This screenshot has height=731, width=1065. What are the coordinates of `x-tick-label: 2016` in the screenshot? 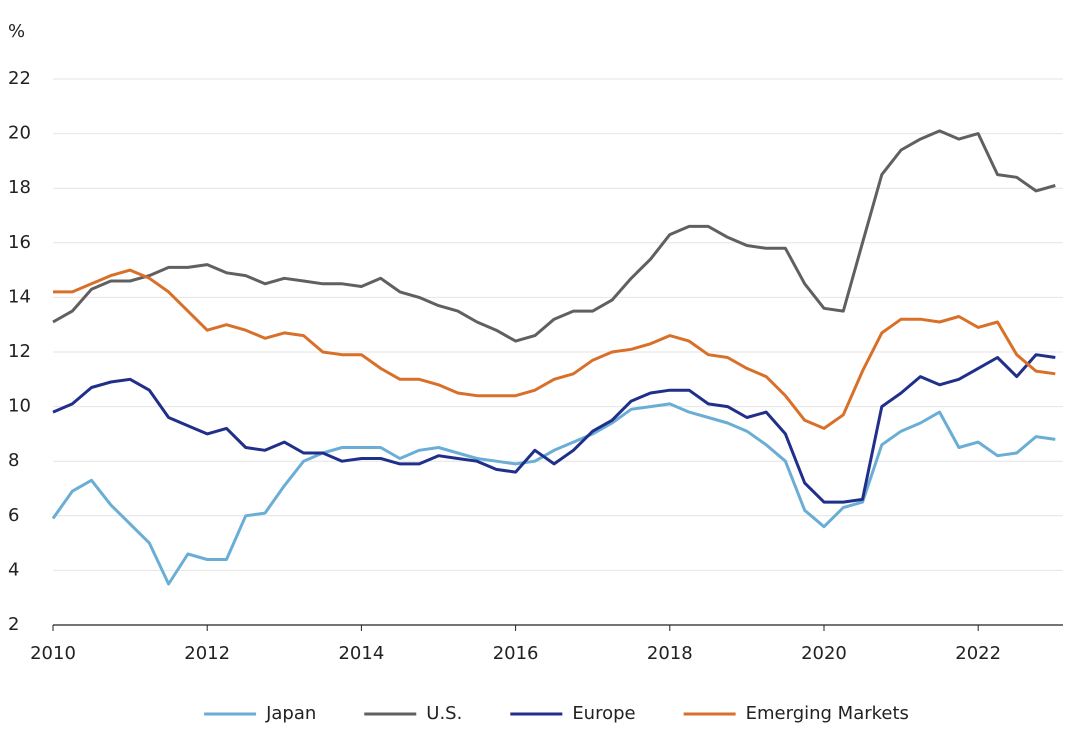 It's located at (516, 653).